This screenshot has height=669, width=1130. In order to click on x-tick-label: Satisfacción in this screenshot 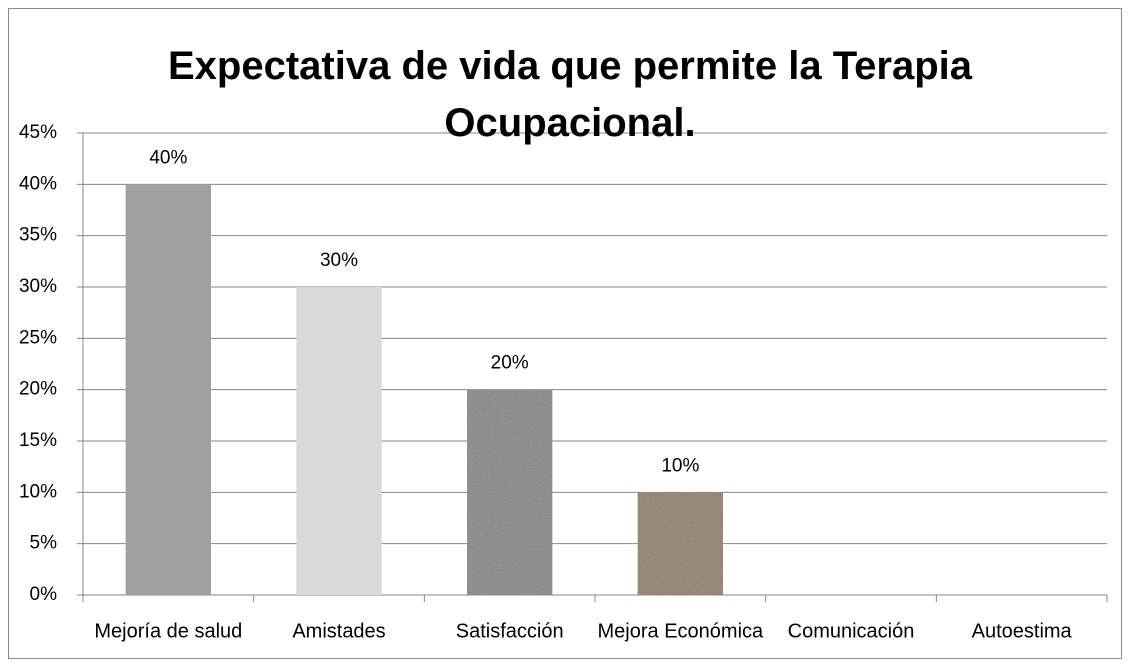, I will do `click(510, 631)`.